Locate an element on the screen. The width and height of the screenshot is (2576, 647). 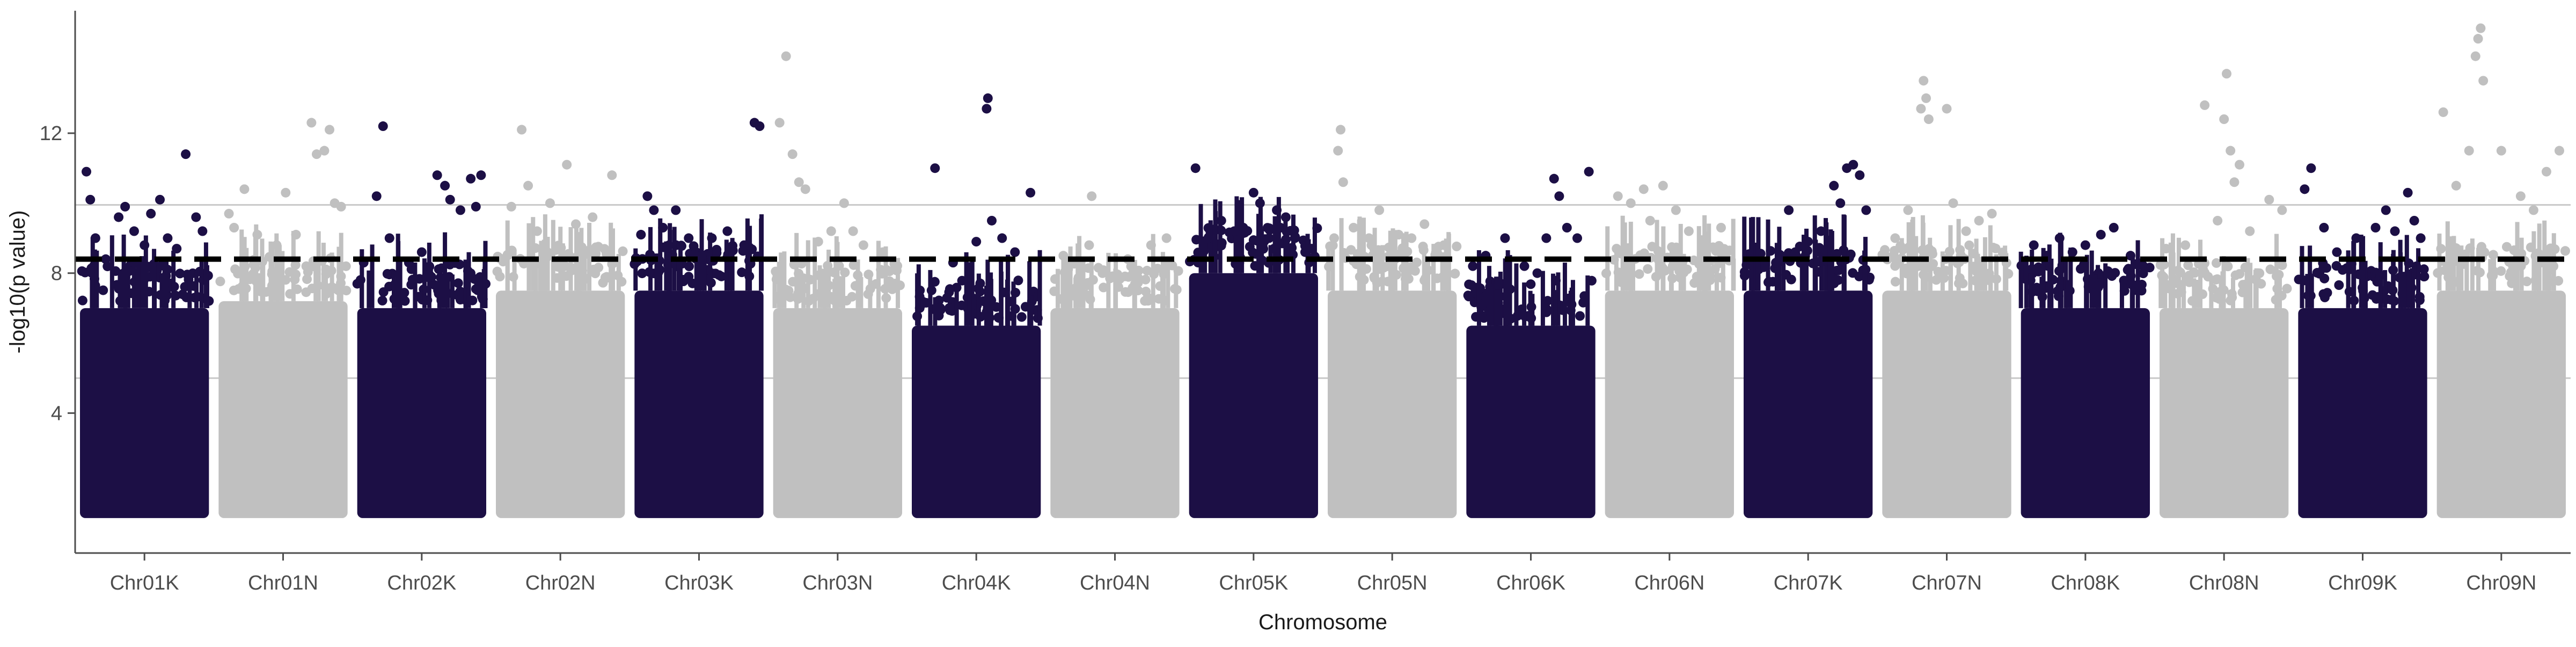
points-body-chr03n is located at coordinates (837, 413).